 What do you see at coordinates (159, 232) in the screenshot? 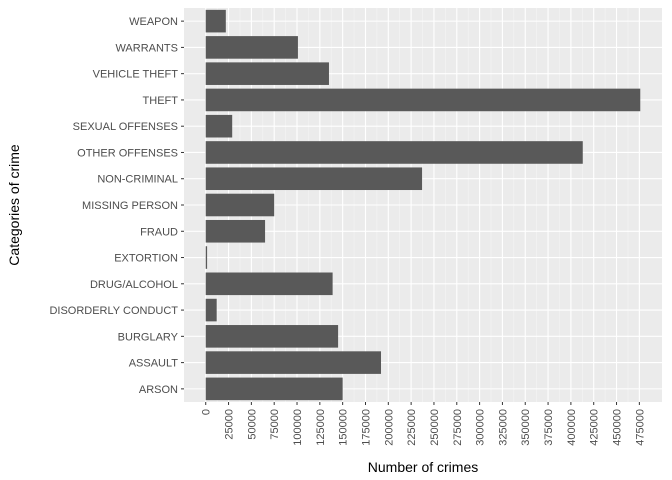
I see `y-tick-label: FRAUD` at bounding box center [159, 232].